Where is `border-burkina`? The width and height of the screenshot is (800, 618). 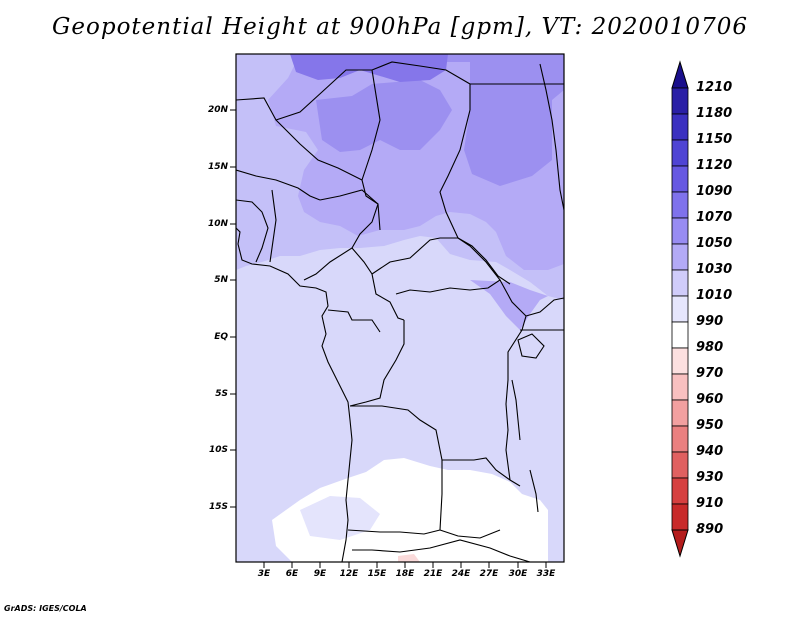 border-burkina is located at coordinates (278, 185).